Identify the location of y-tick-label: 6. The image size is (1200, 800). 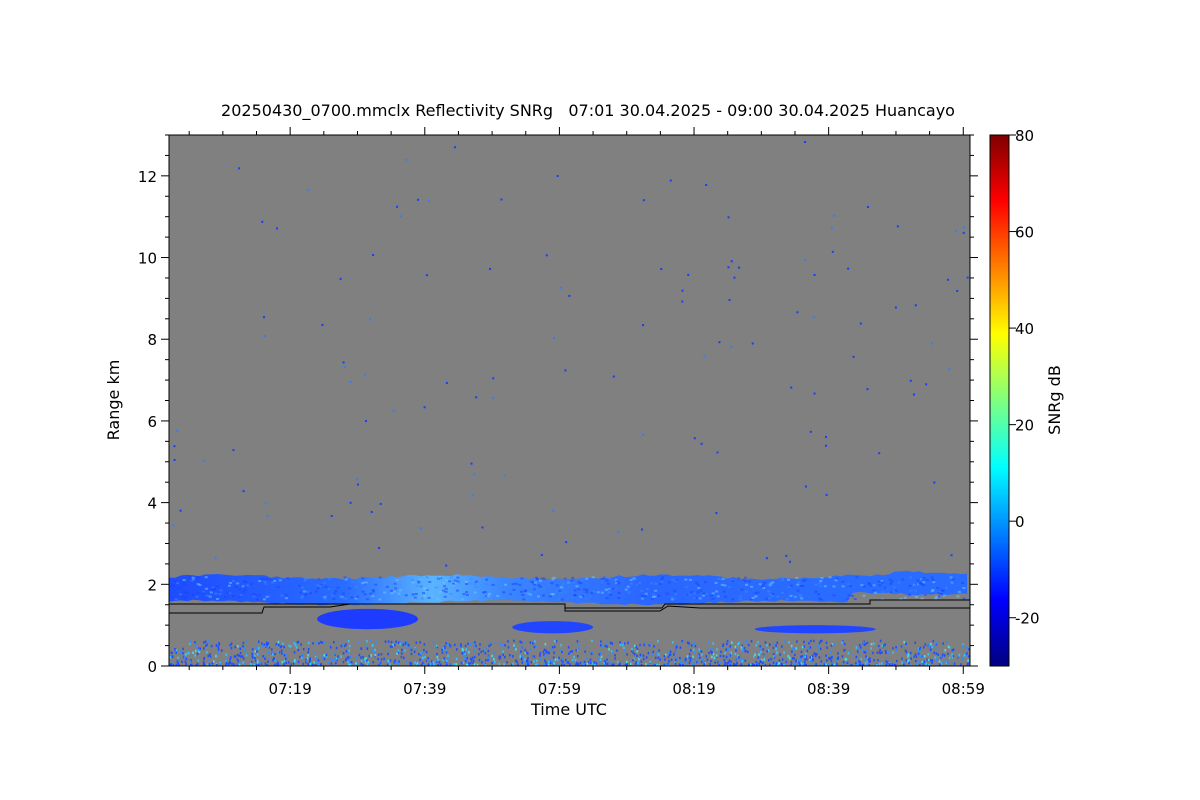
(152, 422).